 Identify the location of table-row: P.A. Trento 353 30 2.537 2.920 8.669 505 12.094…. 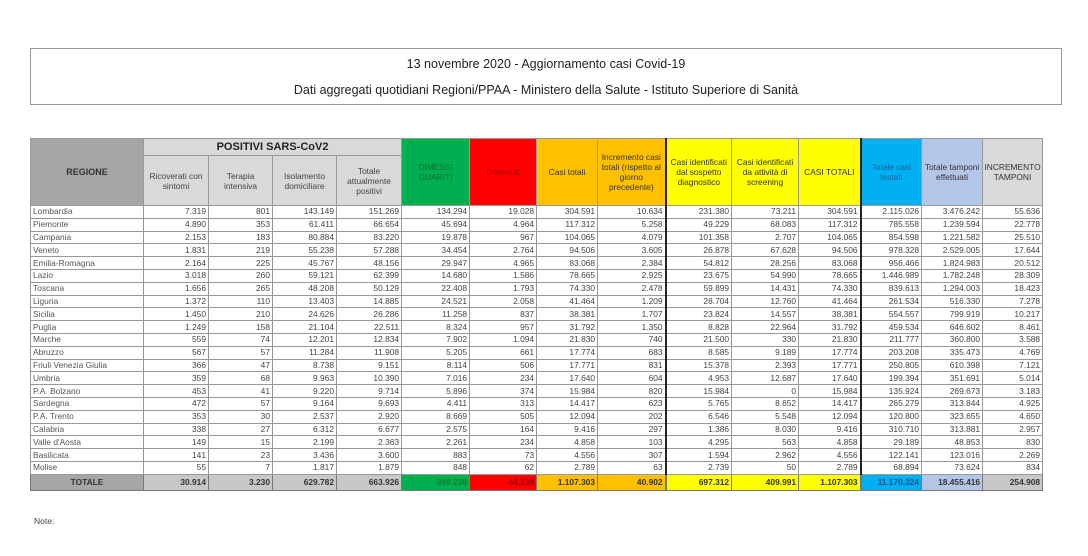
(537, 416).